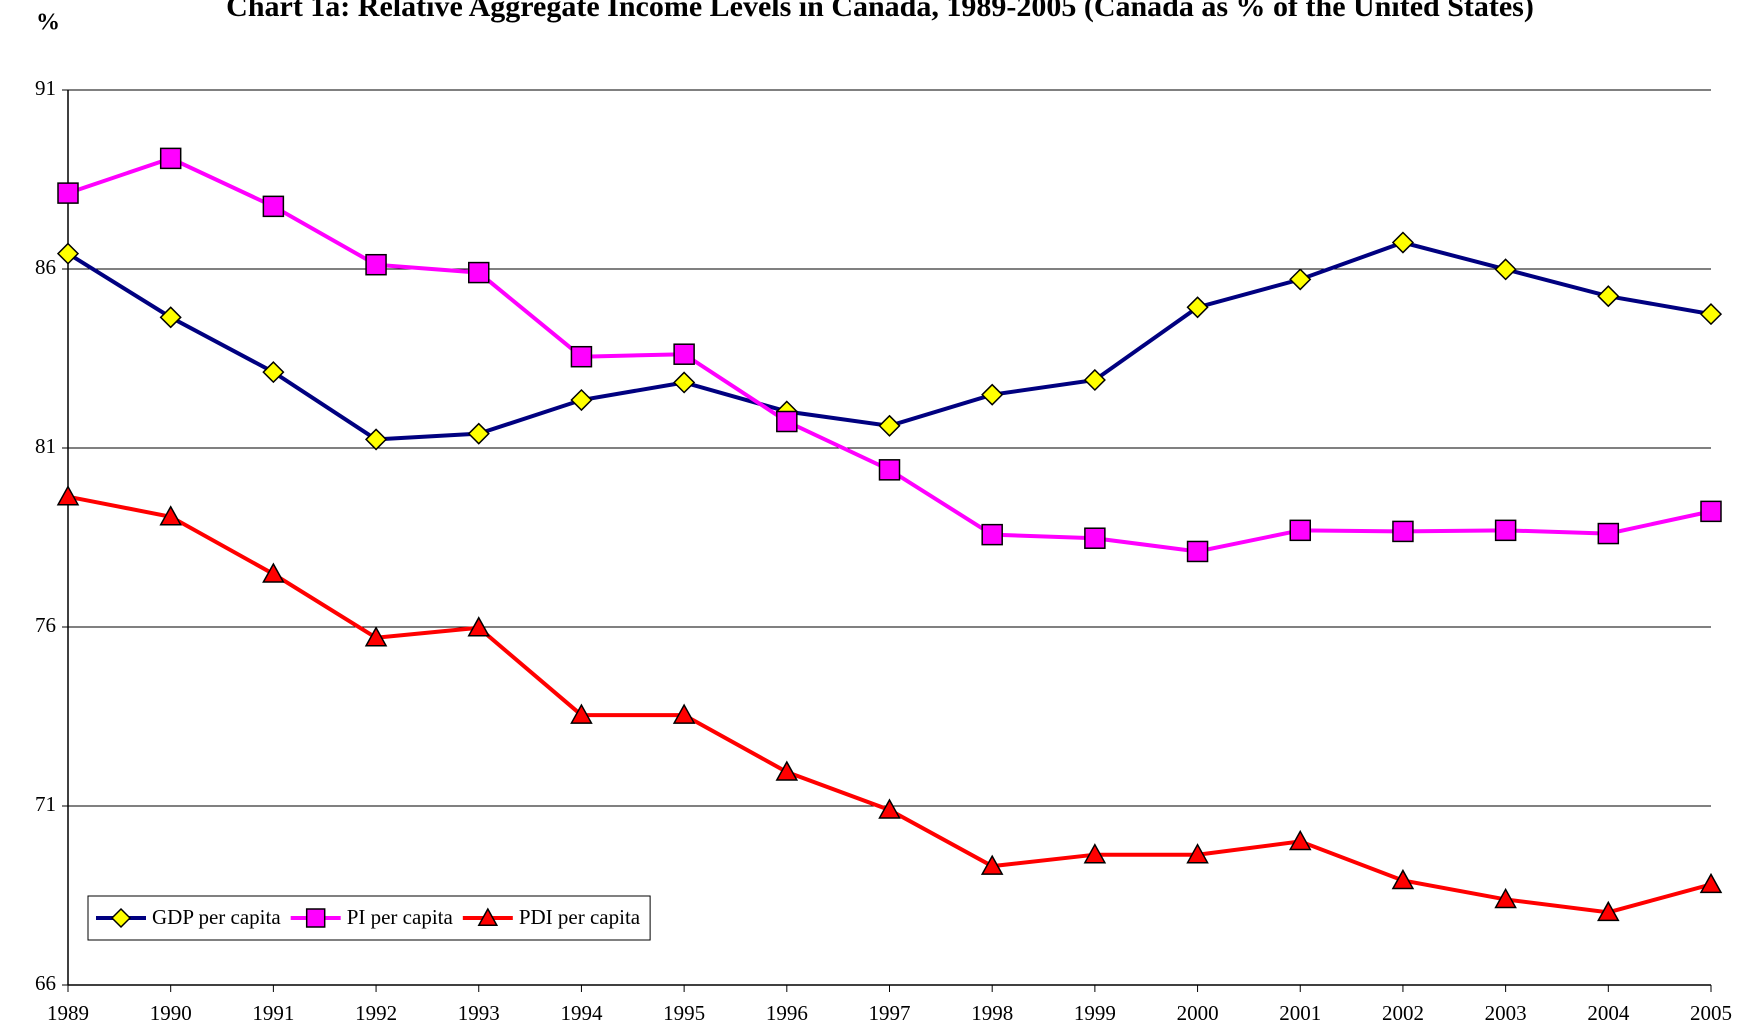 The width and height of the screenshot is (1748, 1034). Describe the element at coordinates (45, 804) in the screenshot. I see `y-tick-label: 71` at that location.